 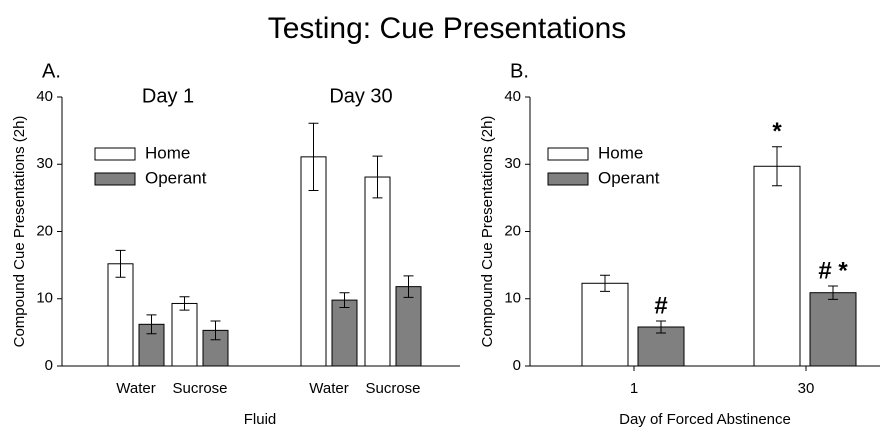 I want to click on figure-title: Testing: Cue Presentations, so click(x=447, y=28).